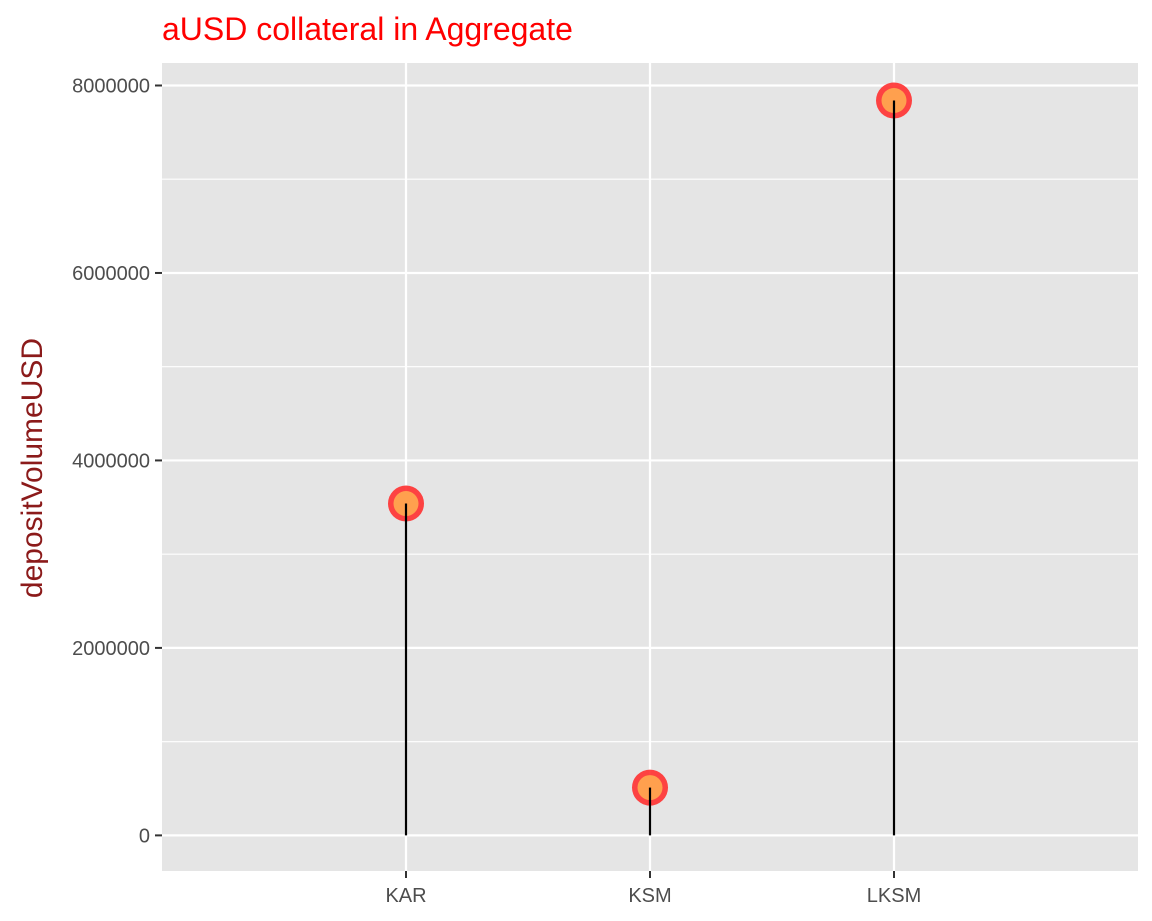  I want to click on y-tick-label: 6000000, so click(111, 274).